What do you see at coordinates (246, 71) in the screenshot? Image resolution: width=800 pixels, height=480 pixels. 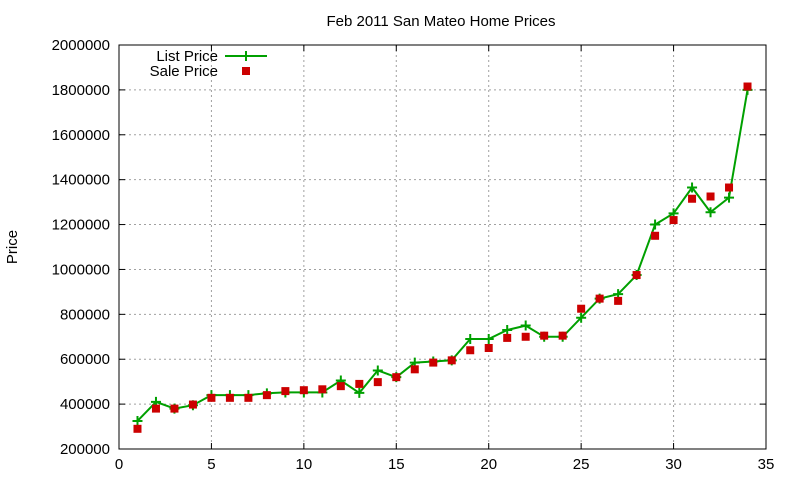 I see `legend-marker-sale` at bounding box center [246, 71].